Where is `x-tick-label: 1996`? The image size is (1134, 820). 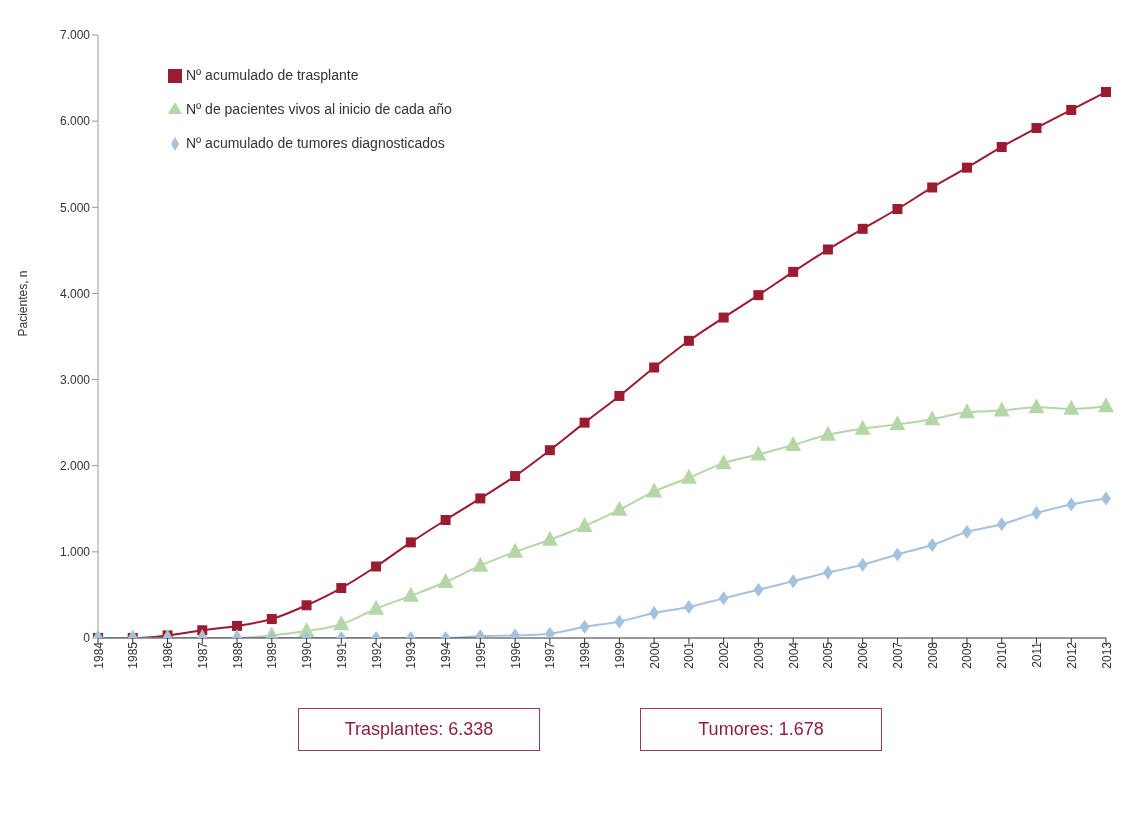
x-tick-label: 1996 is located at coordinates (515, 655).